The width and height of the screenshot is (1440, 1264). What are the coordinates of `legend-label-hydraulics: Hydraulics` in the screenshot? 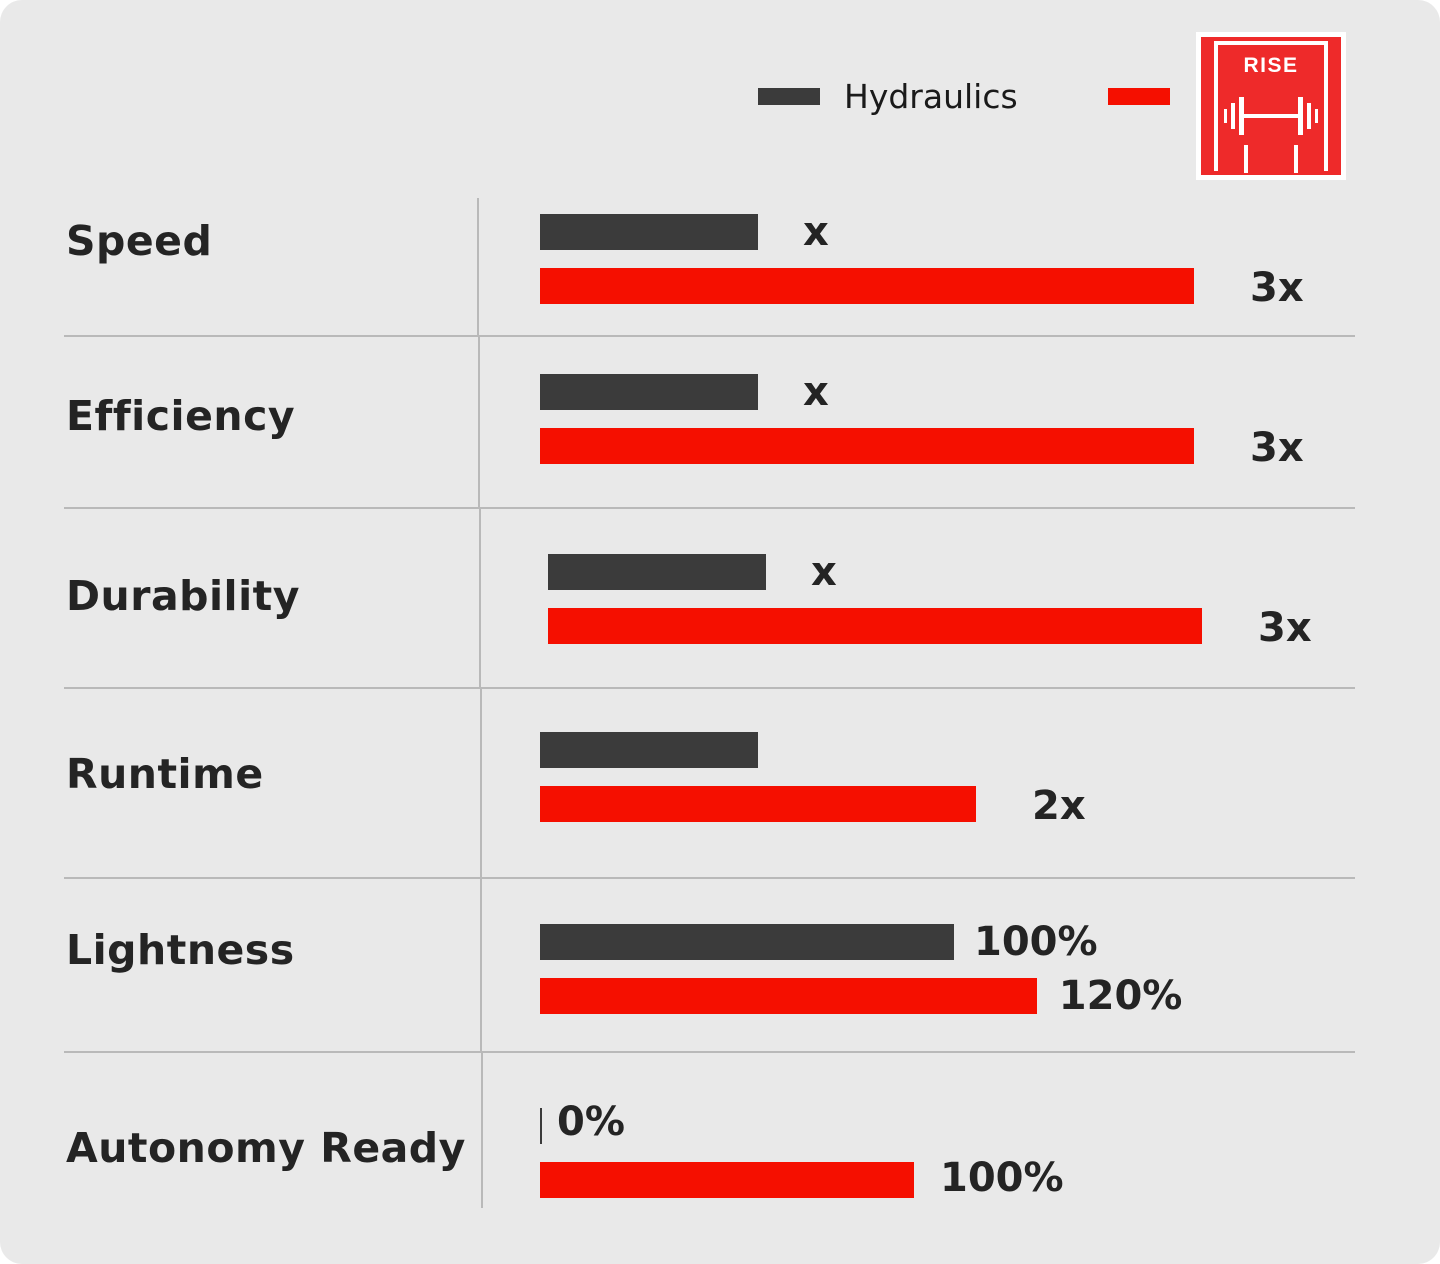 It's located at (931, 96).